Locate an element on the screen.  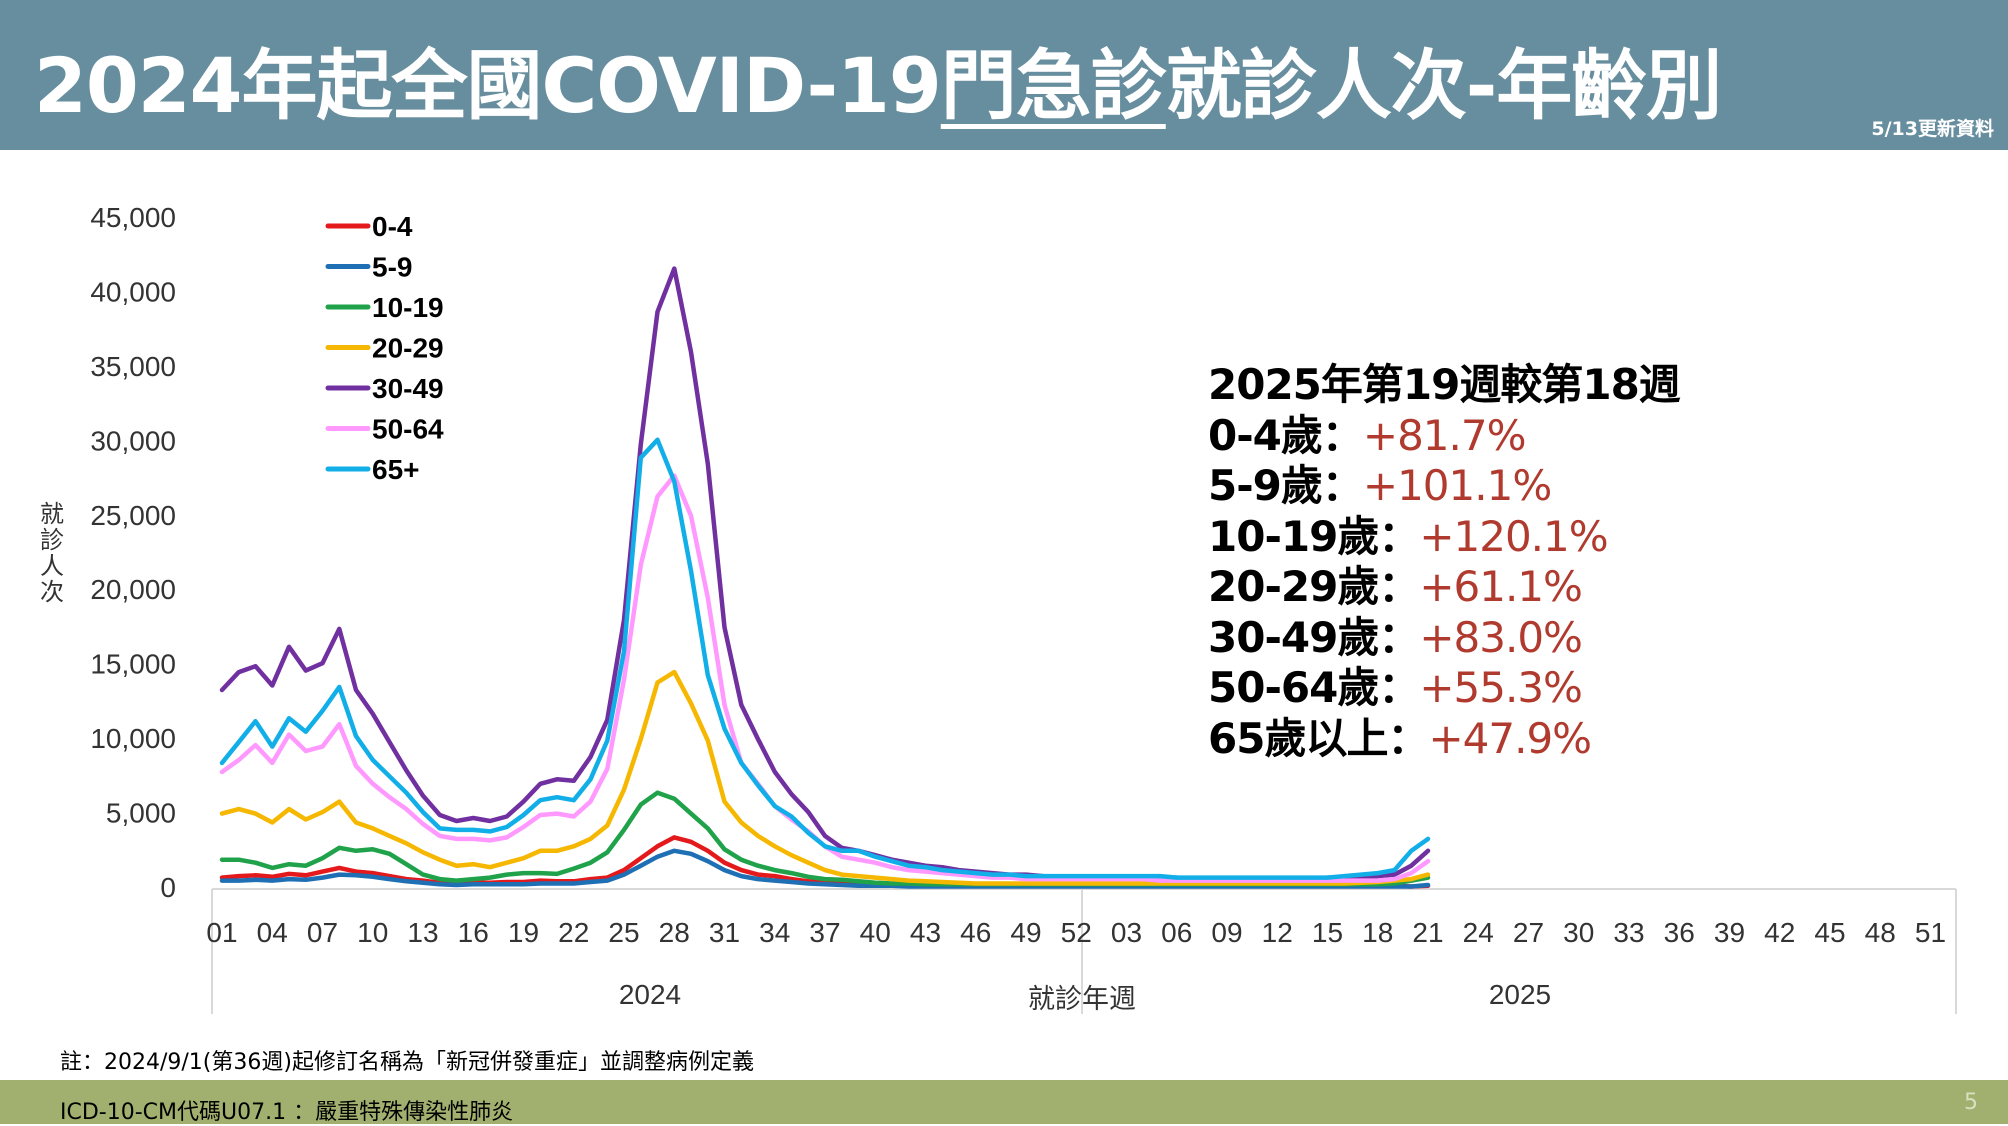
y-tick-label: 25,000 is located at coordinates (133, 515).